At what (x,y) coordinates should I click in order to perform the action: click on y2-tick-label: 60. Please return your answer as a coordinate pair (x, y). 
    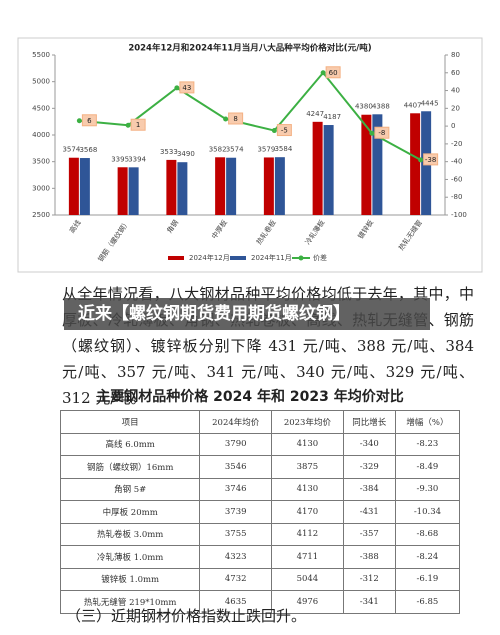
    Looking at the image, I should click on (455, 73).